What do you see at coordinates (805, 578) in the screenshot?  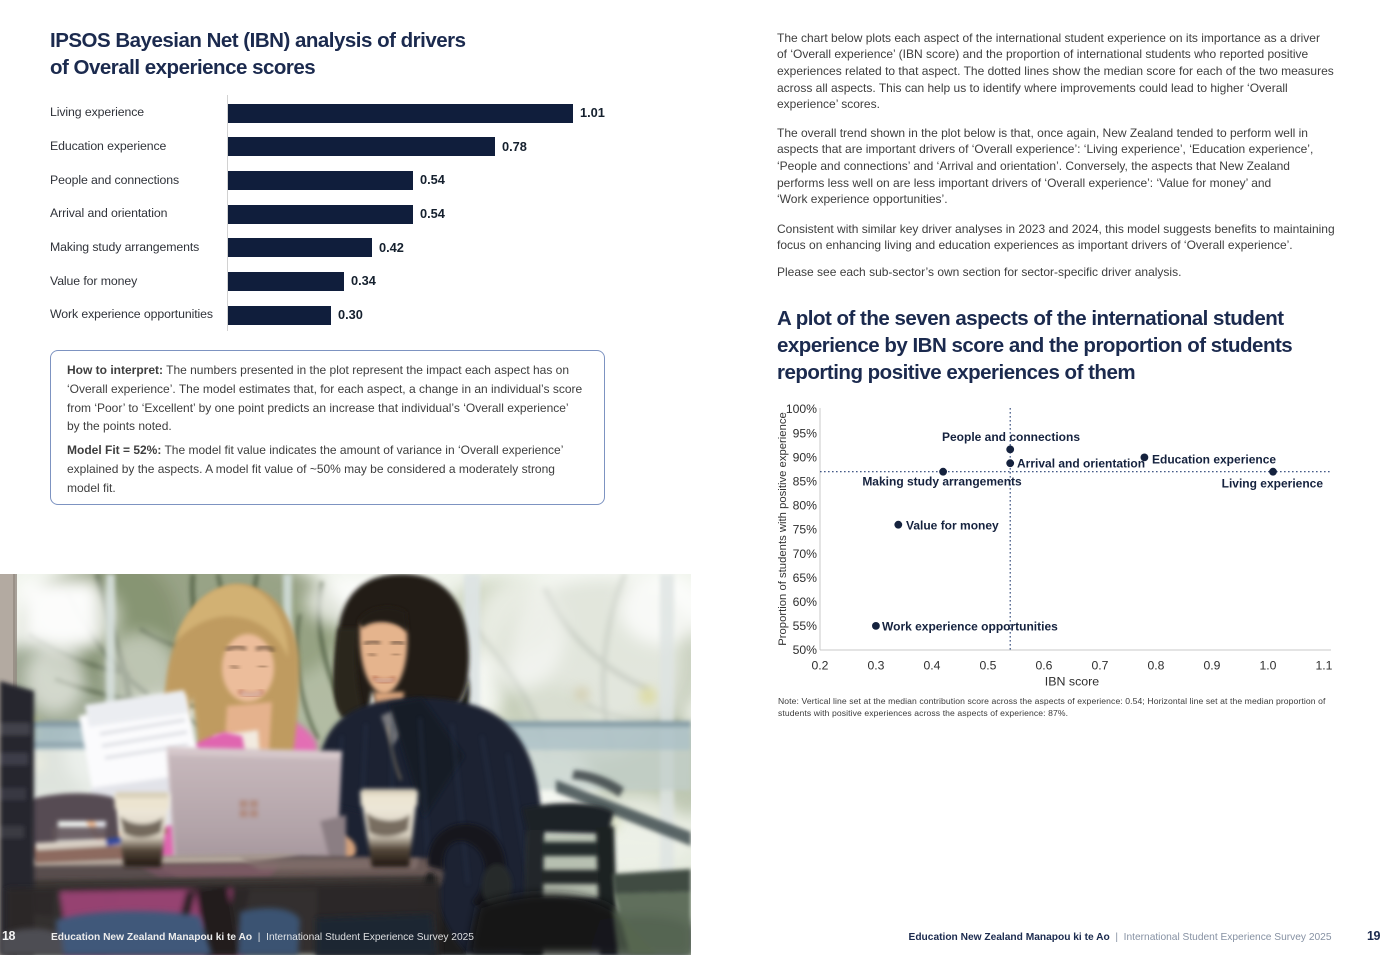 I see `svg-text: 65%` at bounding box center [805, 578].